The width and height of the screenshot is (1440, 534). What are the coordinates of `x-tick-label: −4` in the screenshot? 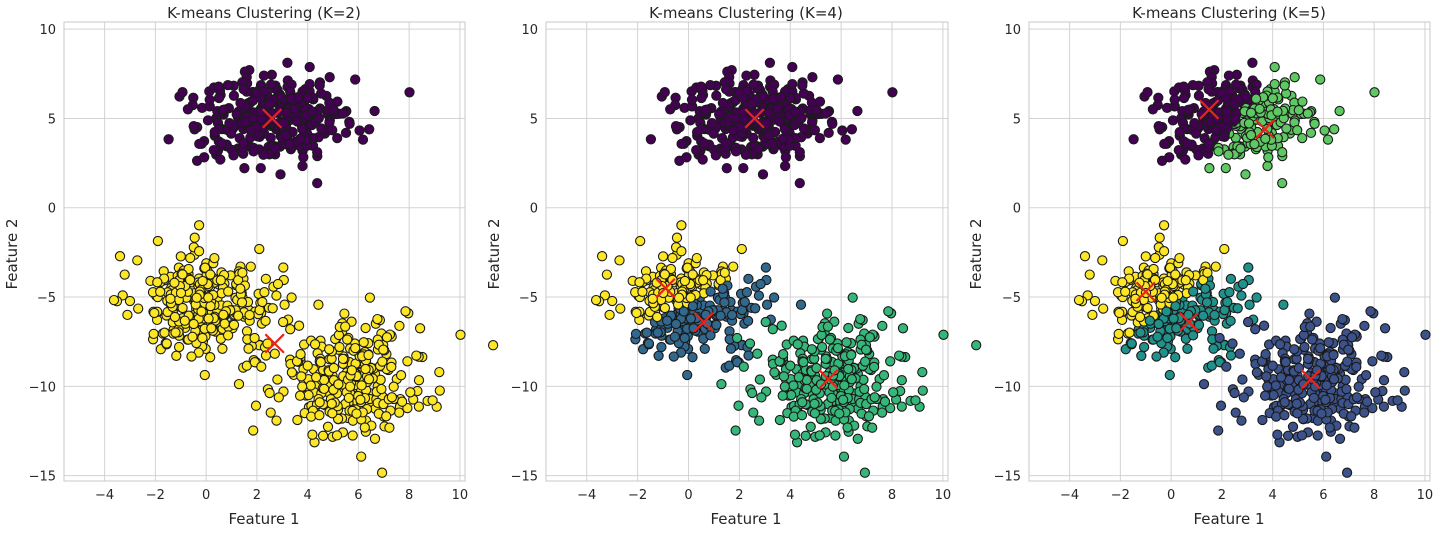 It's located at (586, 495).